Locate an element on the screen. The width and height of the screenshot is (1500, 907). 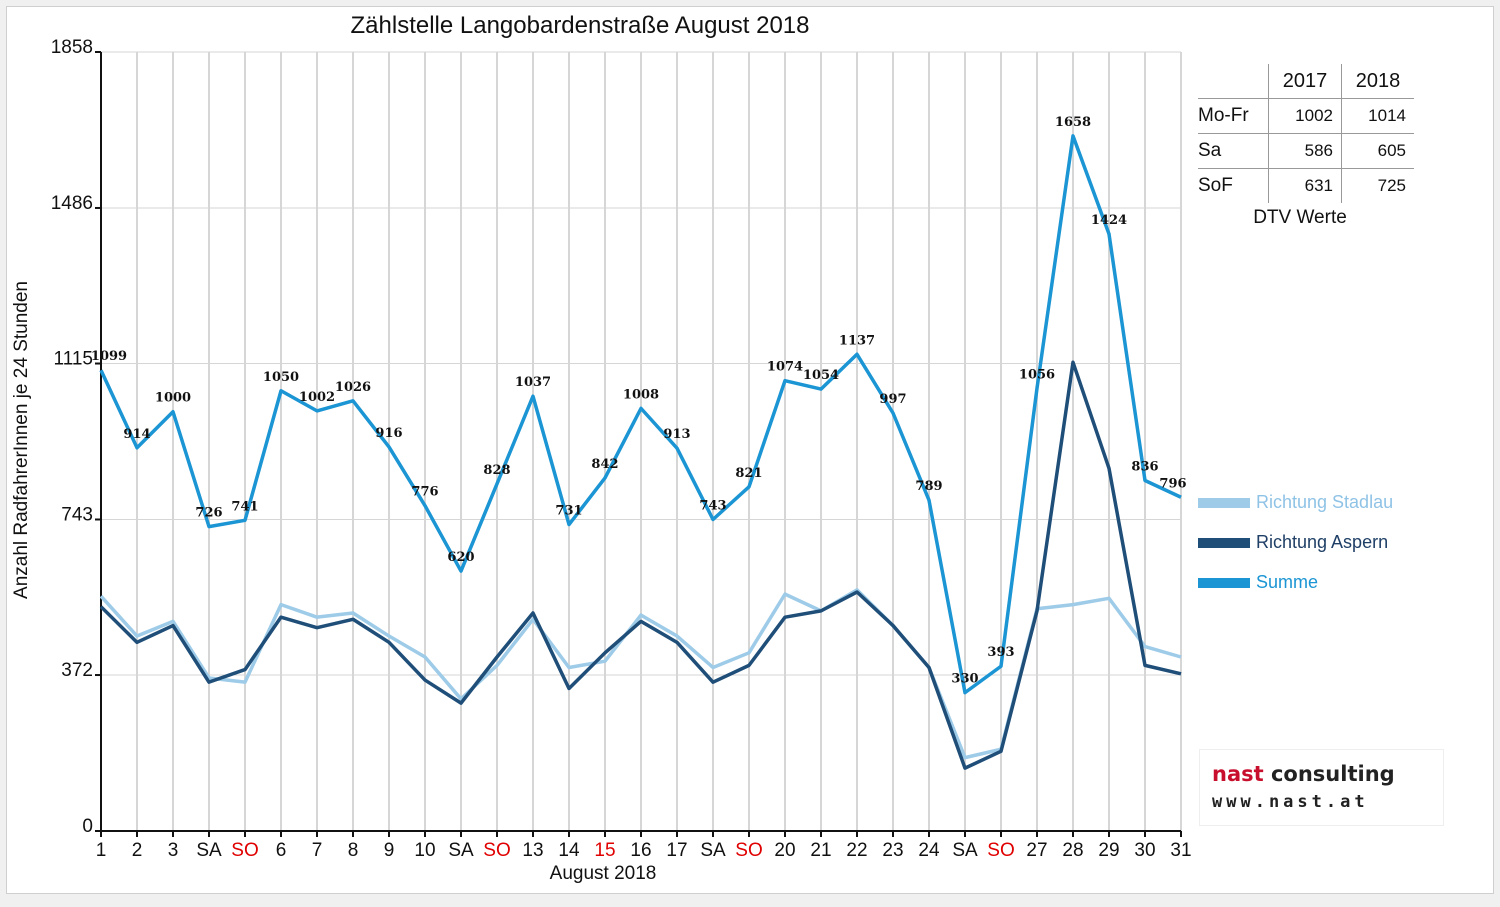
data-label: 1099 is located at coordinates (109, 356).